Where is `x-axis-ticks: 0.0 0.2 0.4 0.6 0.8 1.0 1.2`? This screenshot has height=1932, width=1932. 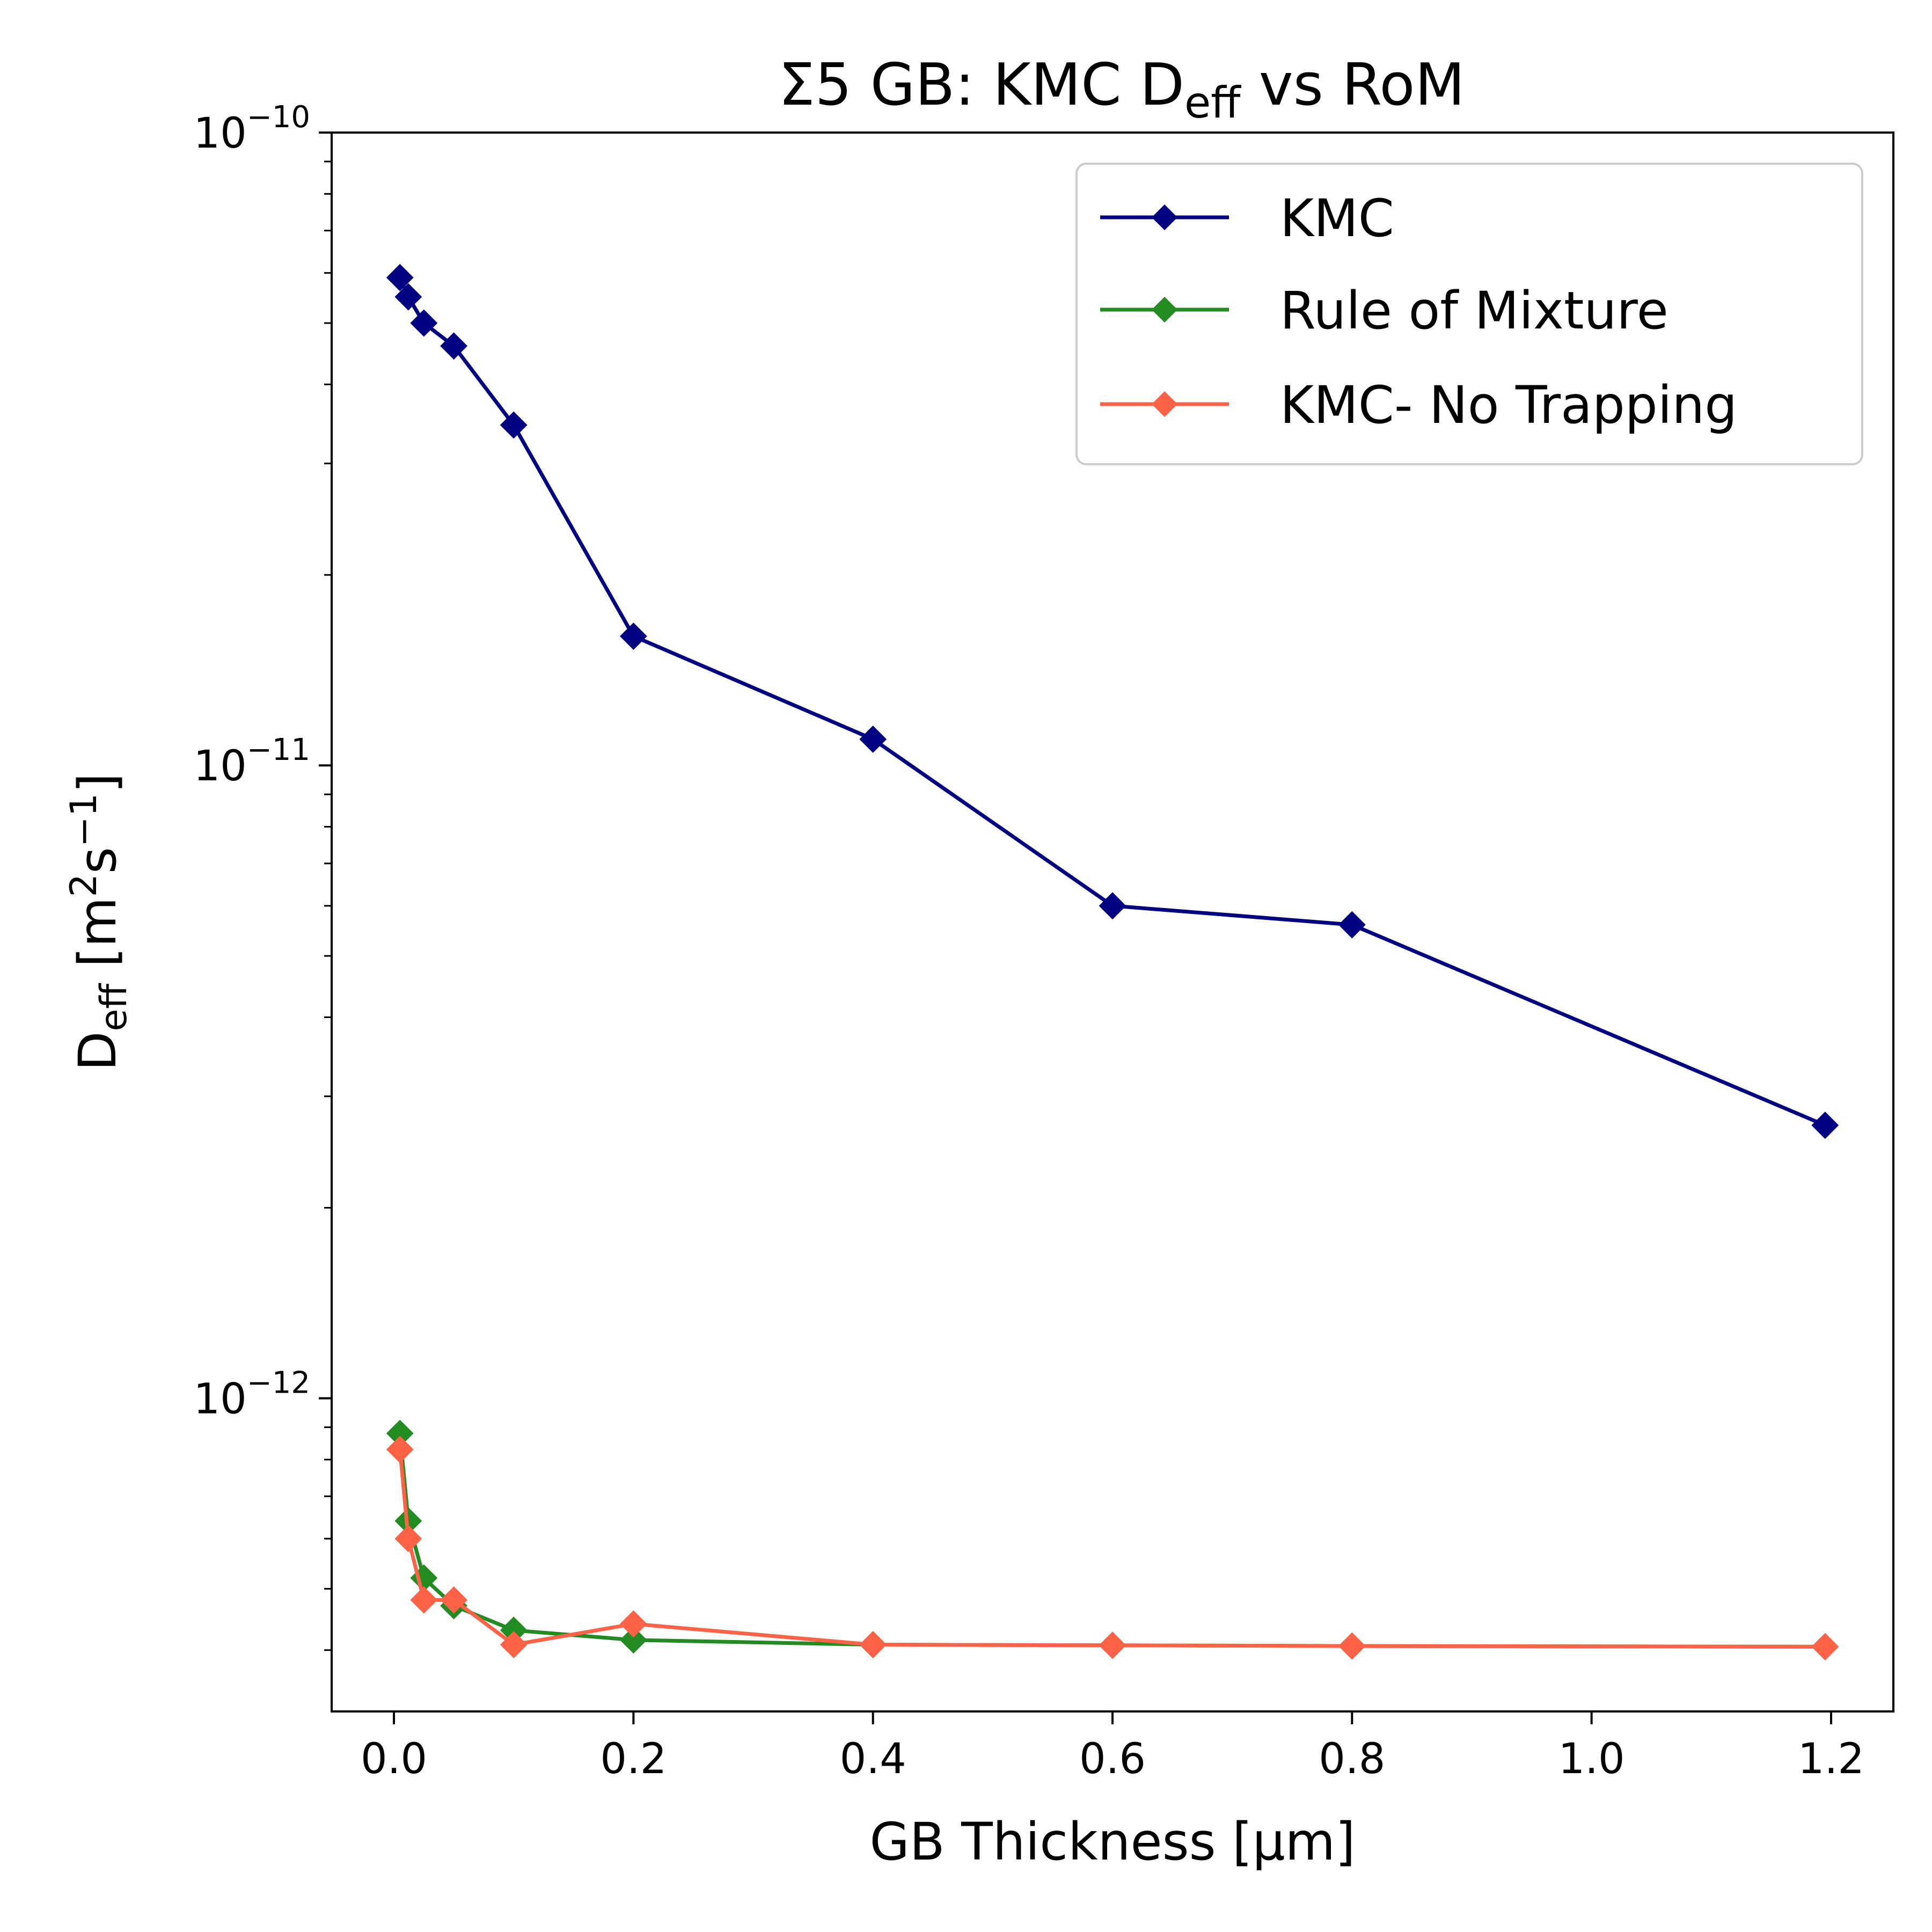 x-axis-ticks: 0.0 0.2 0.4 0.6 0.8 1.0 1.2 is located at coordinates (1112, 1747).